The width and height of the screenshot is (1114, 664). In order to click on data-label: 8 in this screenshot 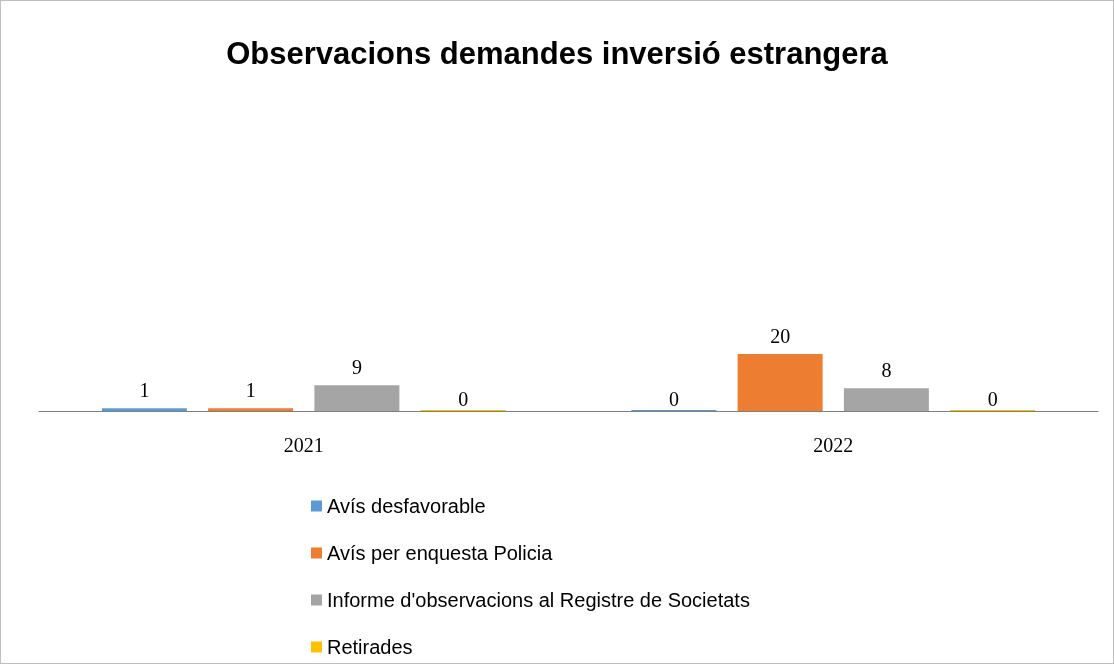, I will do `click(886, 370)`.